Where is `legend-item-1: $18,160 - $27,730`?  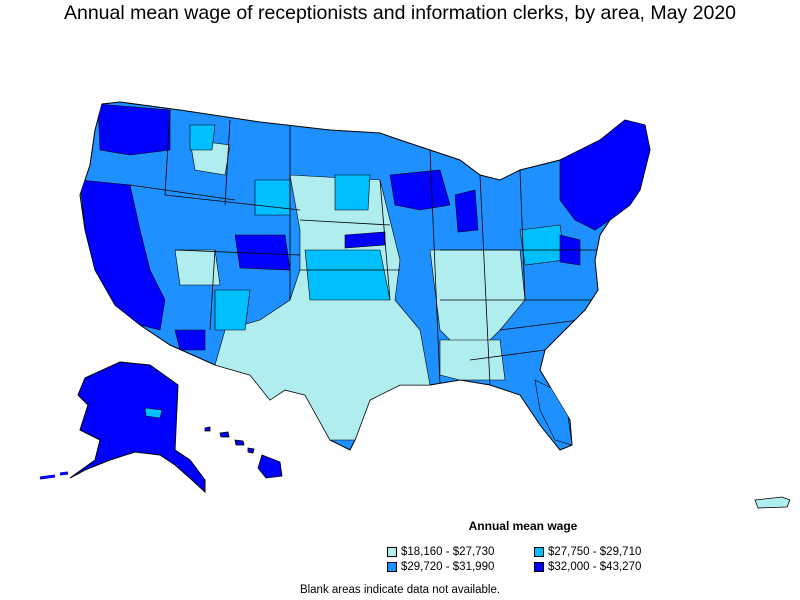
legend-item-1: $18,160 - $27,730 is located at coordinates (440, 552).